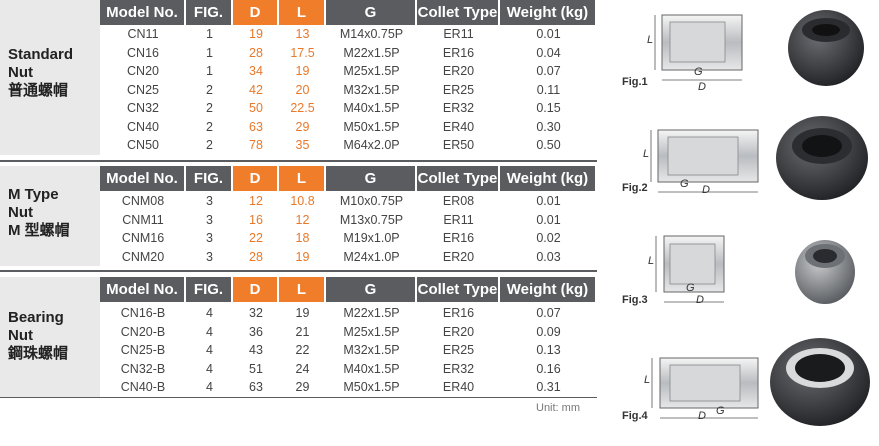 The width and height of the screenshot is (879, 446). Describe the element at coordinates (458, 71) in the screenshot. I see `collet-cell: ER20` at that location.